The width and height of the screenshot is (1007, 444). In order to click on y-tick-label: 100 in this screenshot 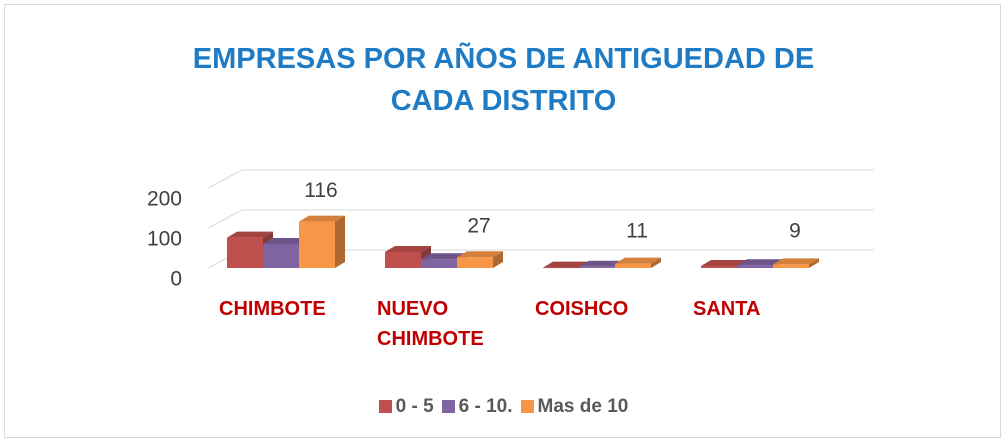, I will do `click(164, 239)`.